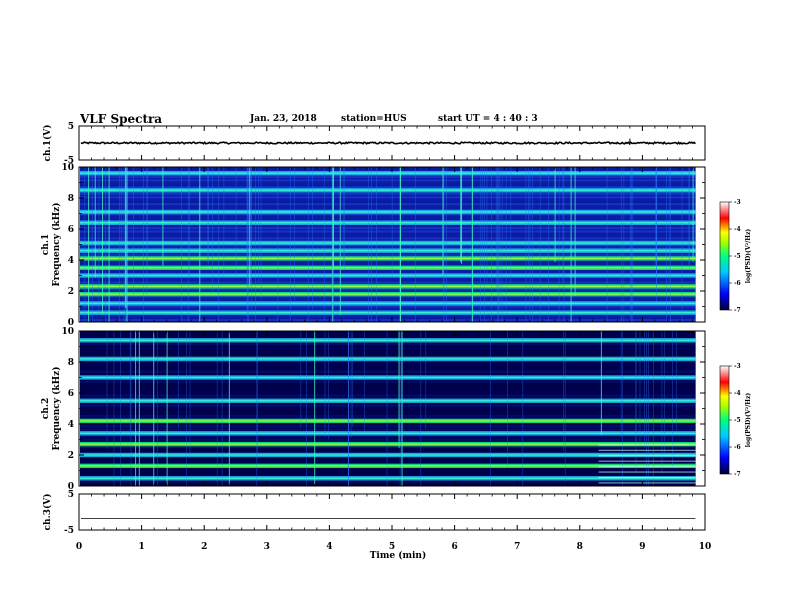  I want to click on ch3-waveform-ylabel: ch.3(V), so click(47, 512).